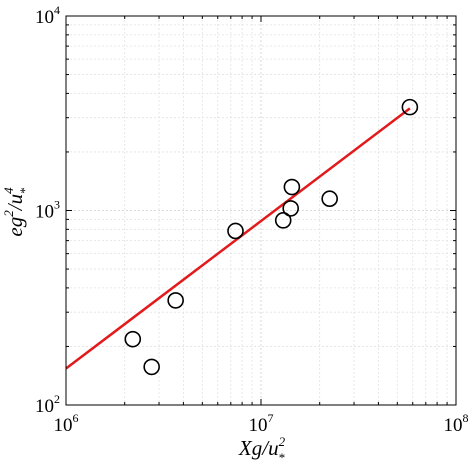 This screenshot has height=463, width=474. Describe the element at coordinates (66, 423) in the screenshot. I see `x-tick-label: 10⁶` at that location.